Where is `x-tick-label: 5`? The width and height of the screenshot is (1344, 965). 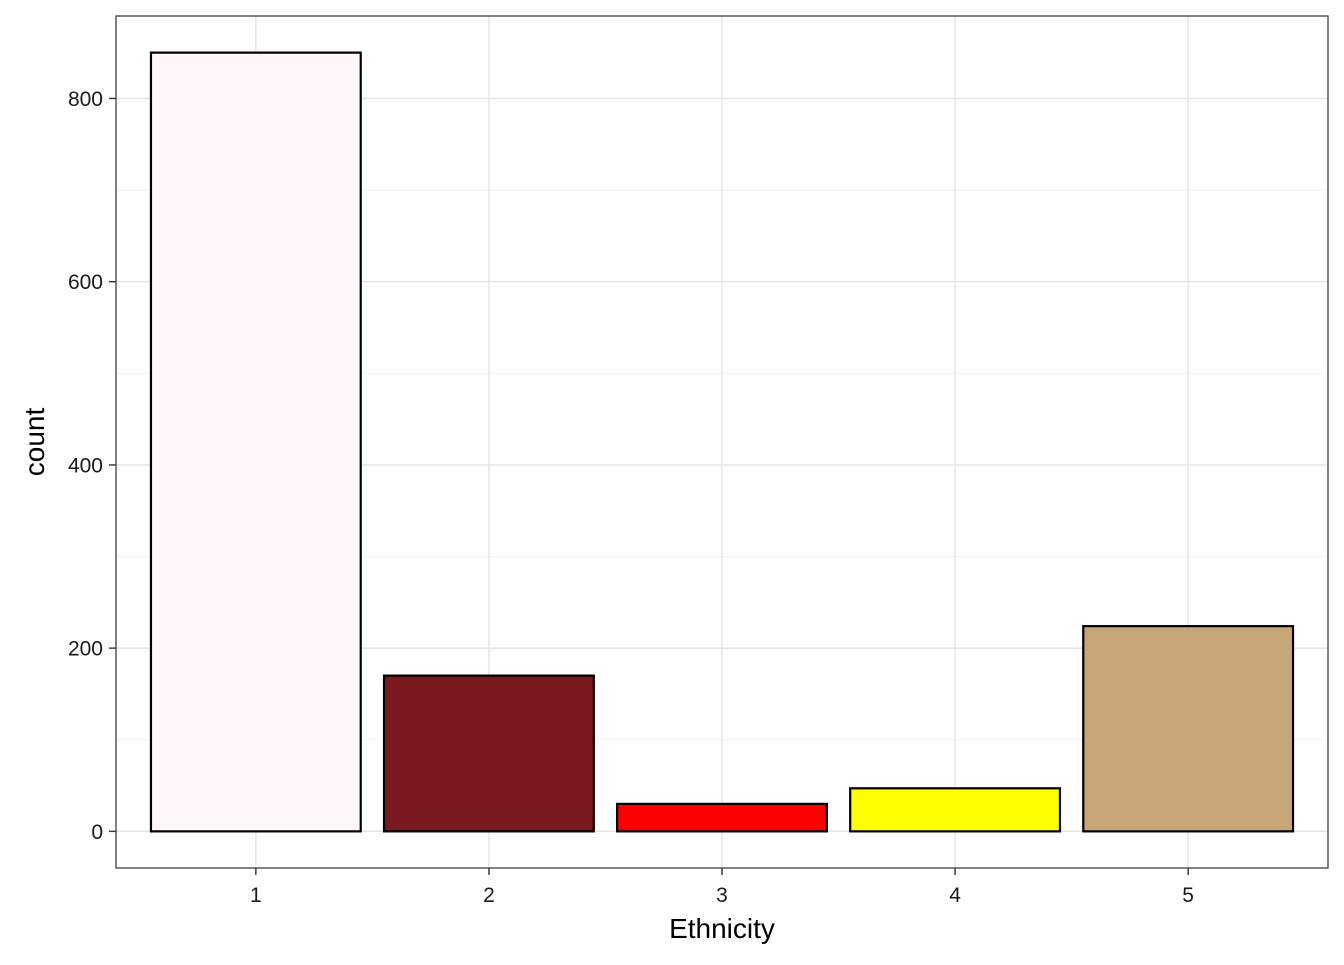
x-tick-label: 5 is located at coordinates (1188, 895).